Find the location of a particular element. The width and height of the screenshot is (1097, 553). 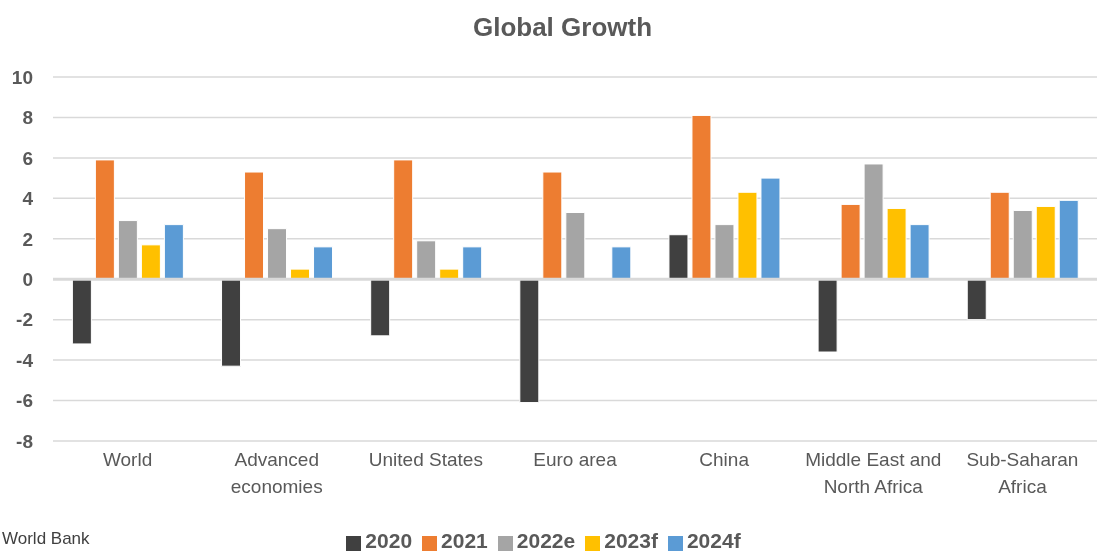

x-tick-label: Middle East and North Africa is located at coordinates (873, 473).